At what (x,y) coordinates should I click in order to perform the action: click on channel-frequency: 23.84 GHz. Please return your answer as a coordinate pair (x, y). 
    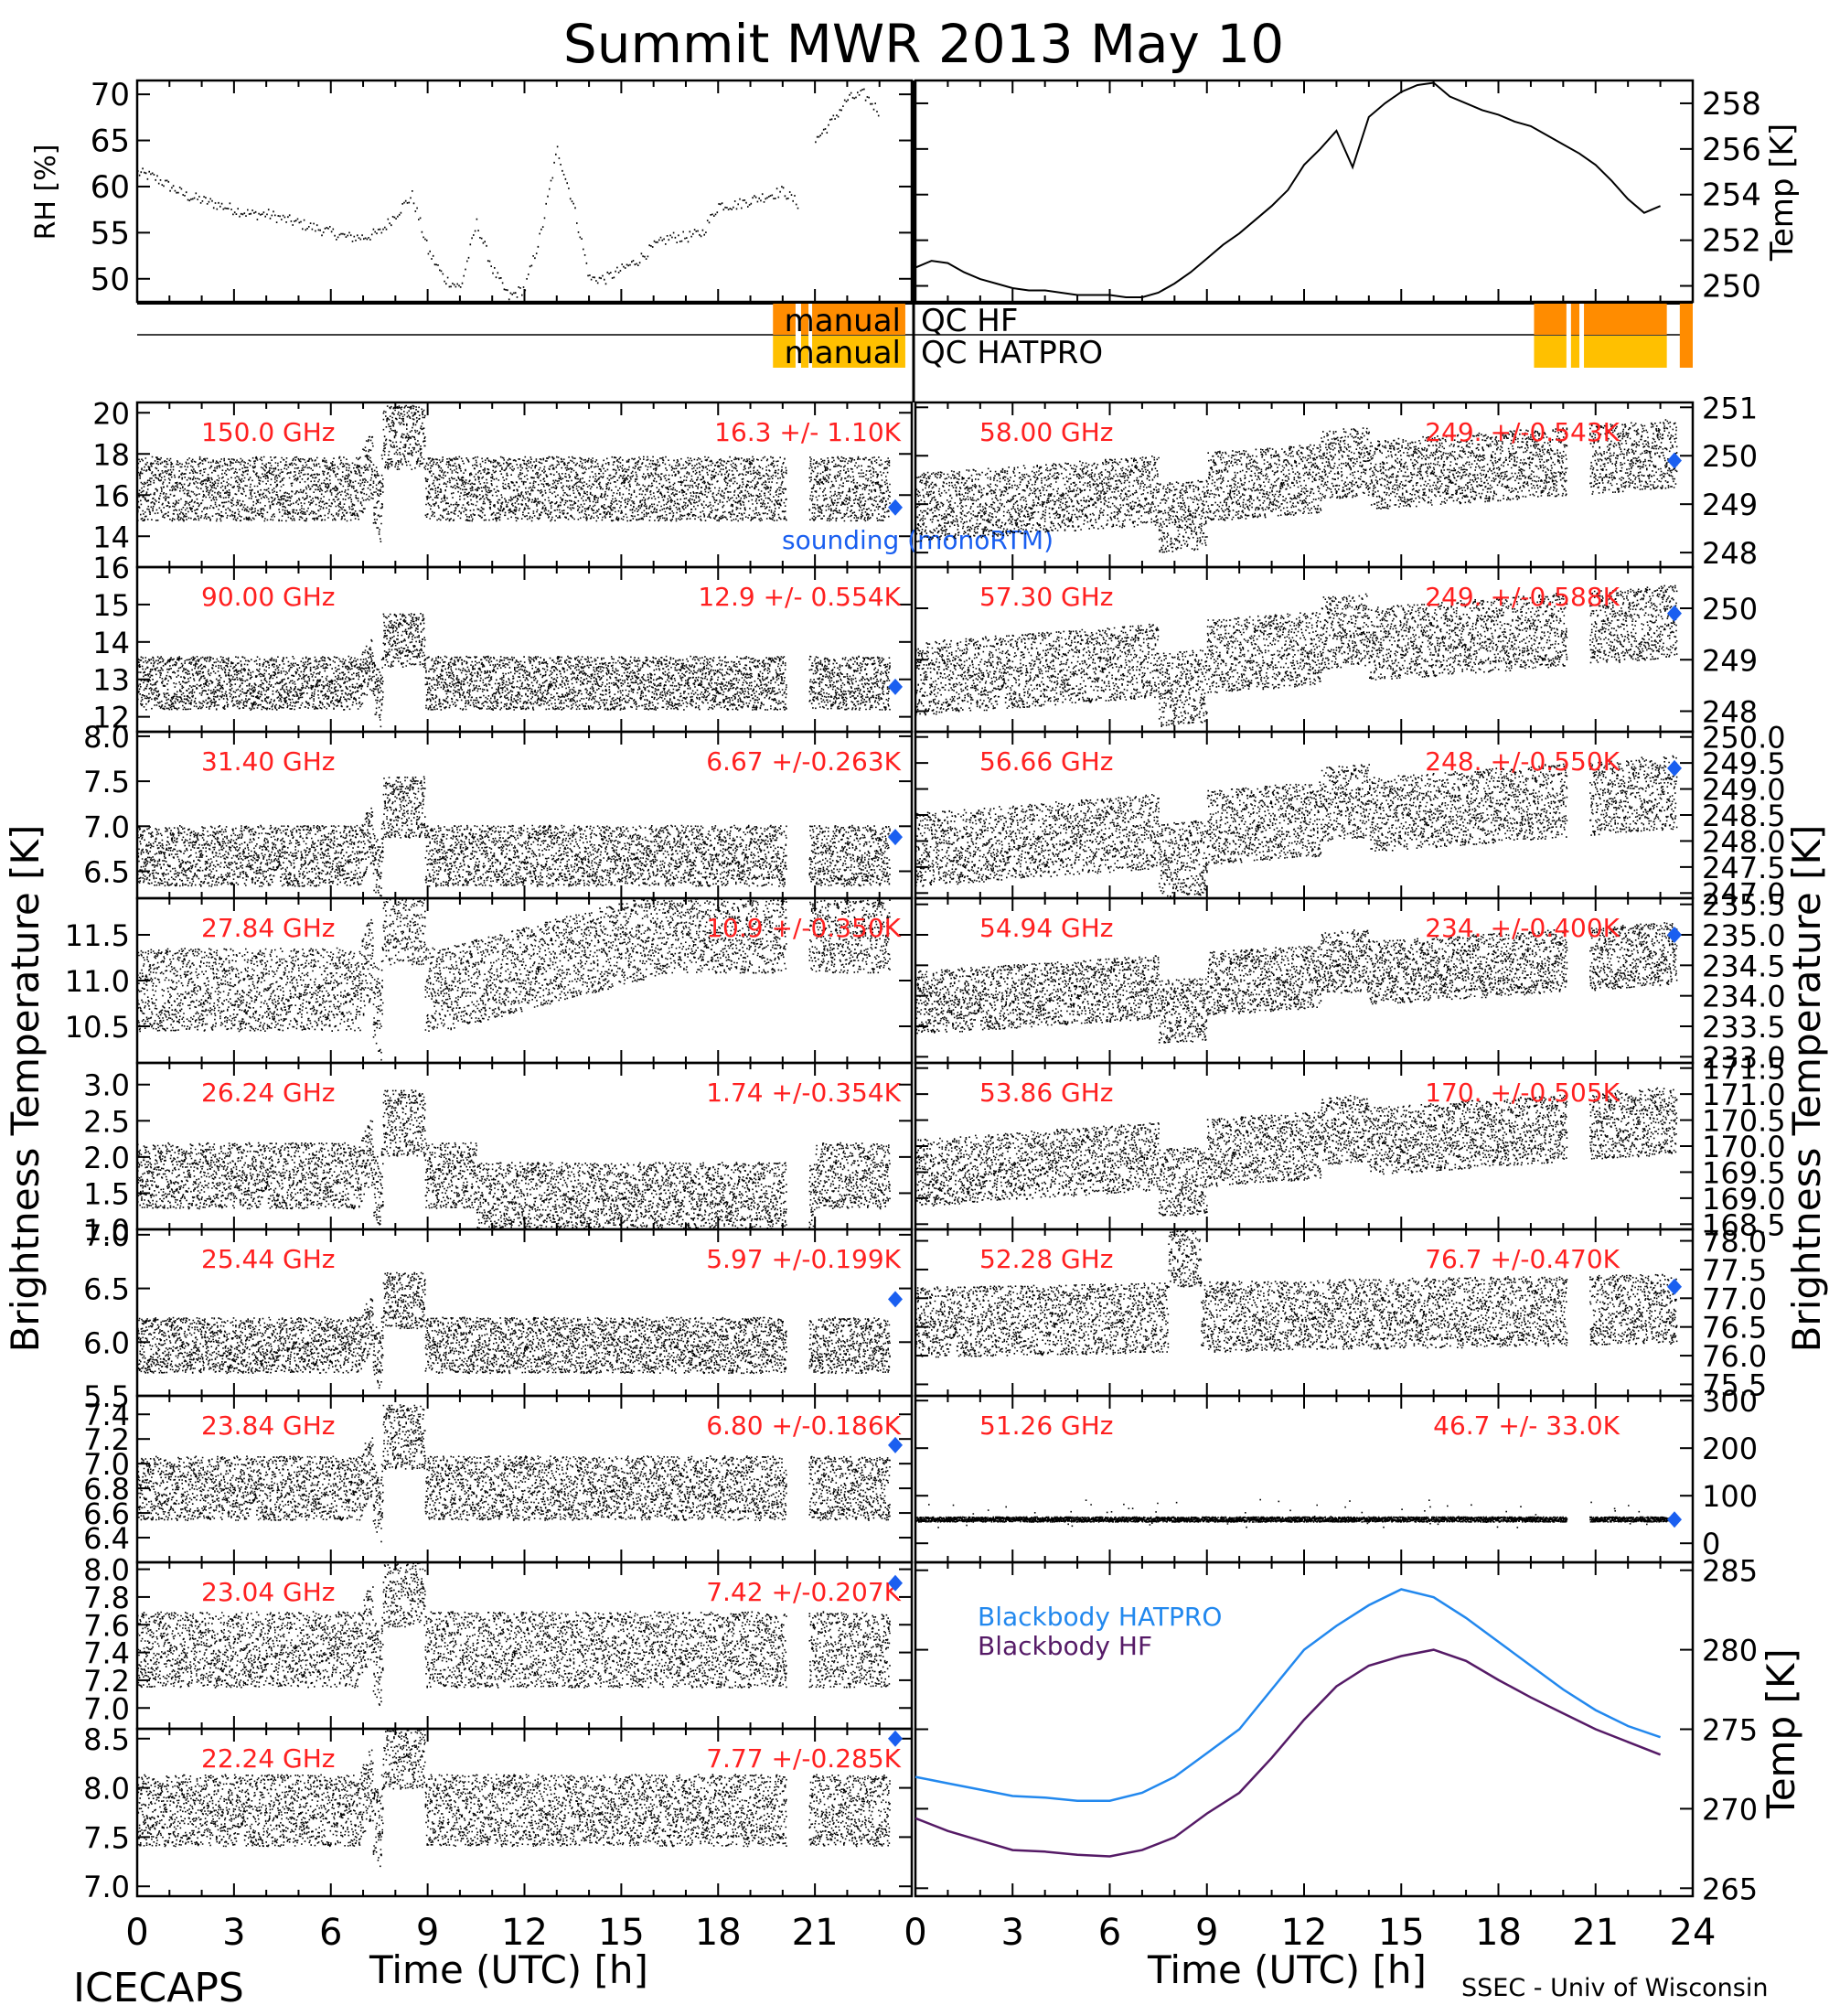
    Looking at the image, I should click on (268, 1425).